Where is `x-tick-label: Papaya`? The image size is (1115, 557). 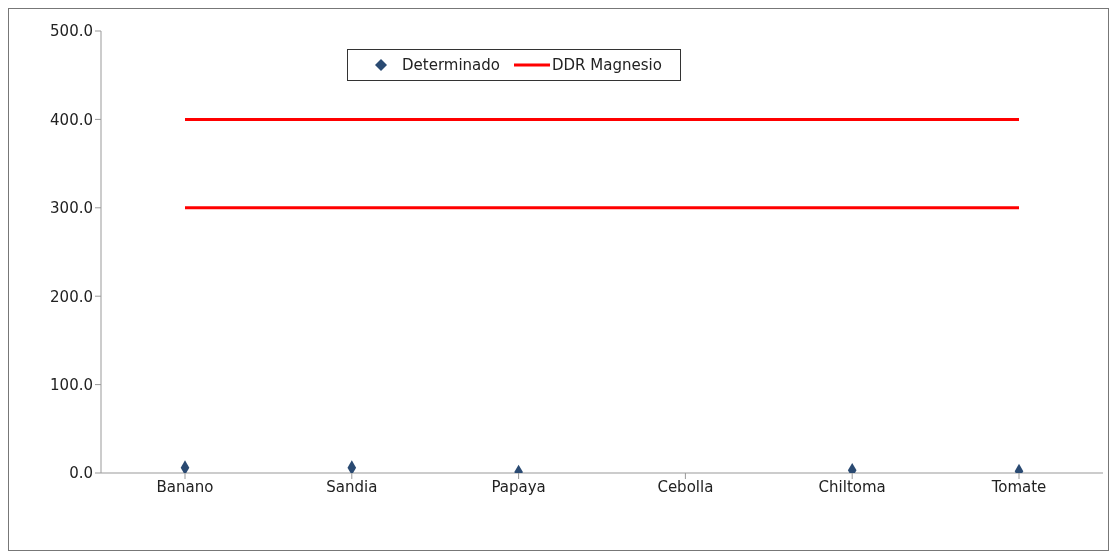
x-tick-label: Papaya is located at coordinates (518, 486).